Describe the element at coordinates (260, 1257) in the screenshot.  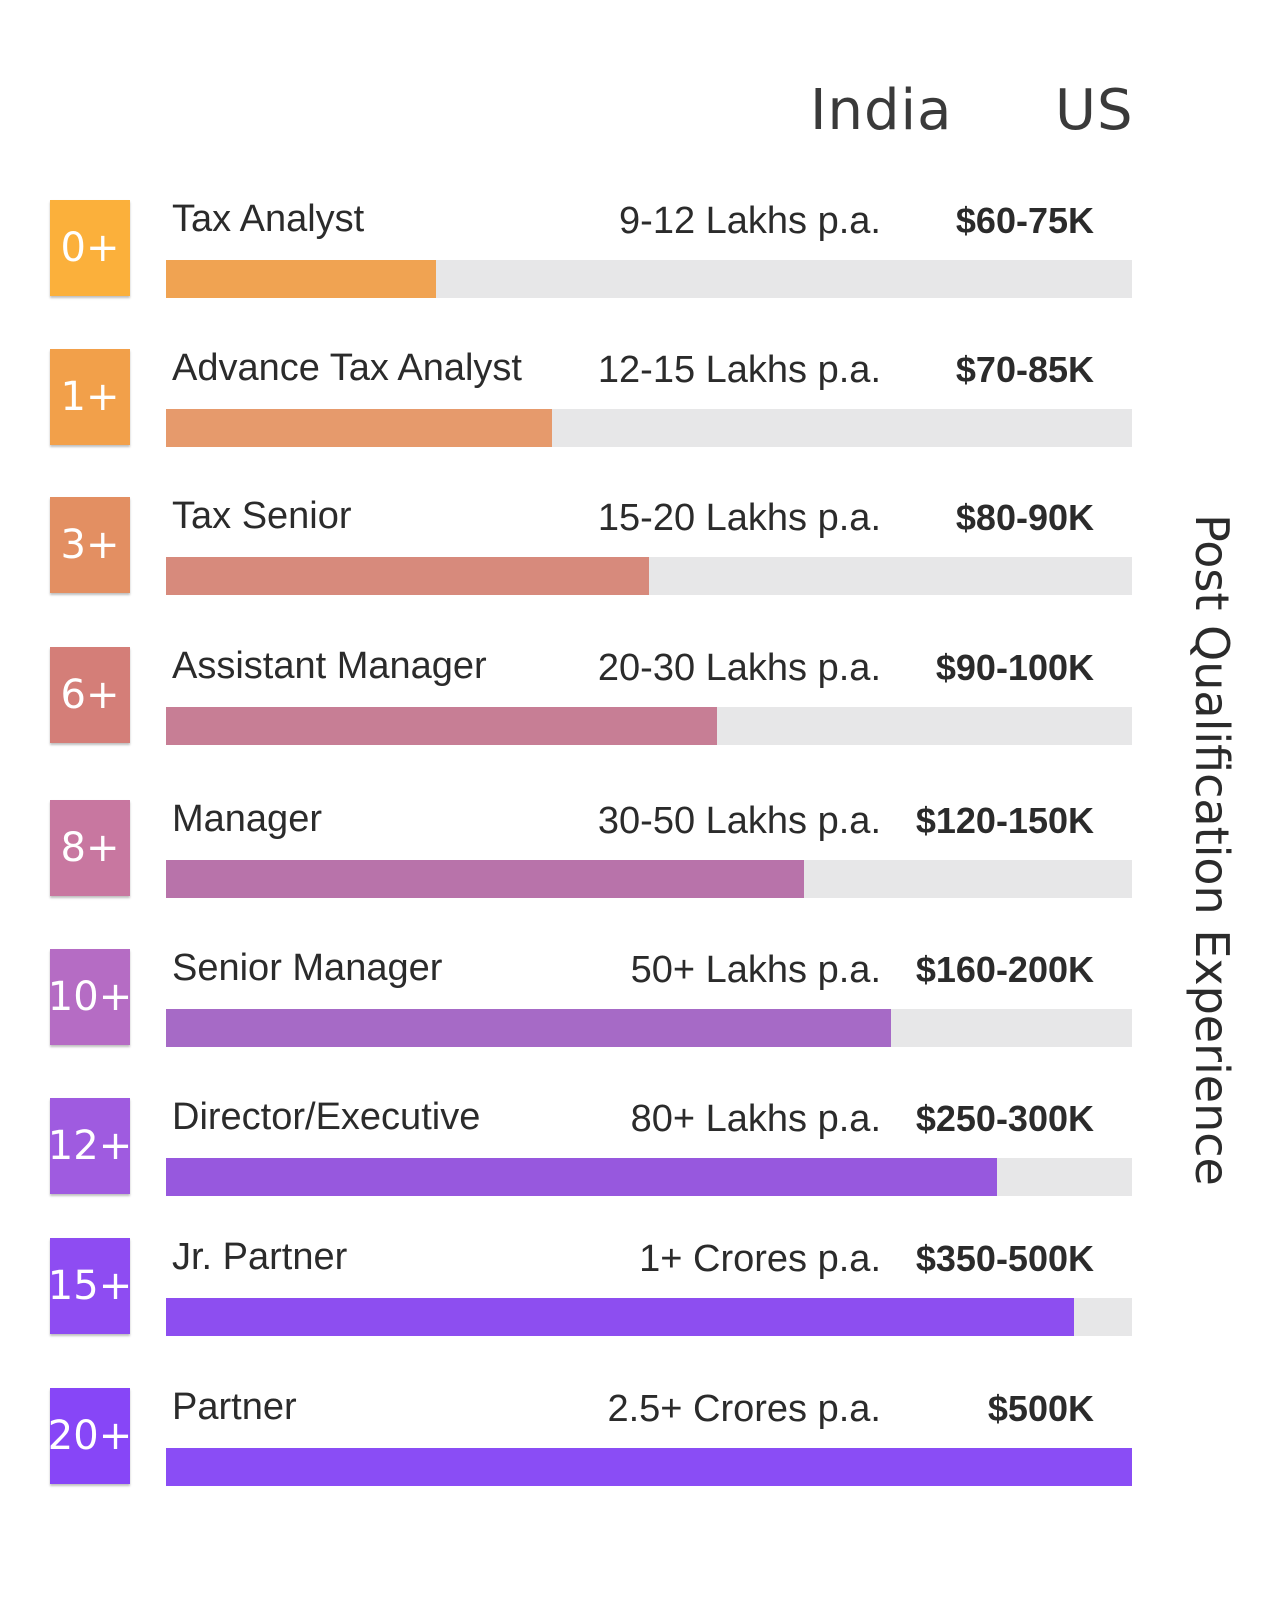
I see `role-label: Jr. Partner` at that location.